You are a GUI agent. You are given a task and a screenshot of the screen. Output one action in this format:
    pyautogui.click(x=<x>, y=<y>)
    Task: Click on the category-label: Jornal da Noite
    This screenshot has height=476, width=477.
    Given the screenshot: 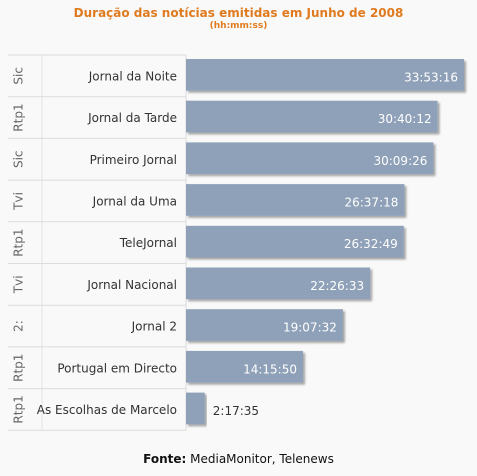 What is the action you would take?
    pyautogui.click(x=132, y=76)
    